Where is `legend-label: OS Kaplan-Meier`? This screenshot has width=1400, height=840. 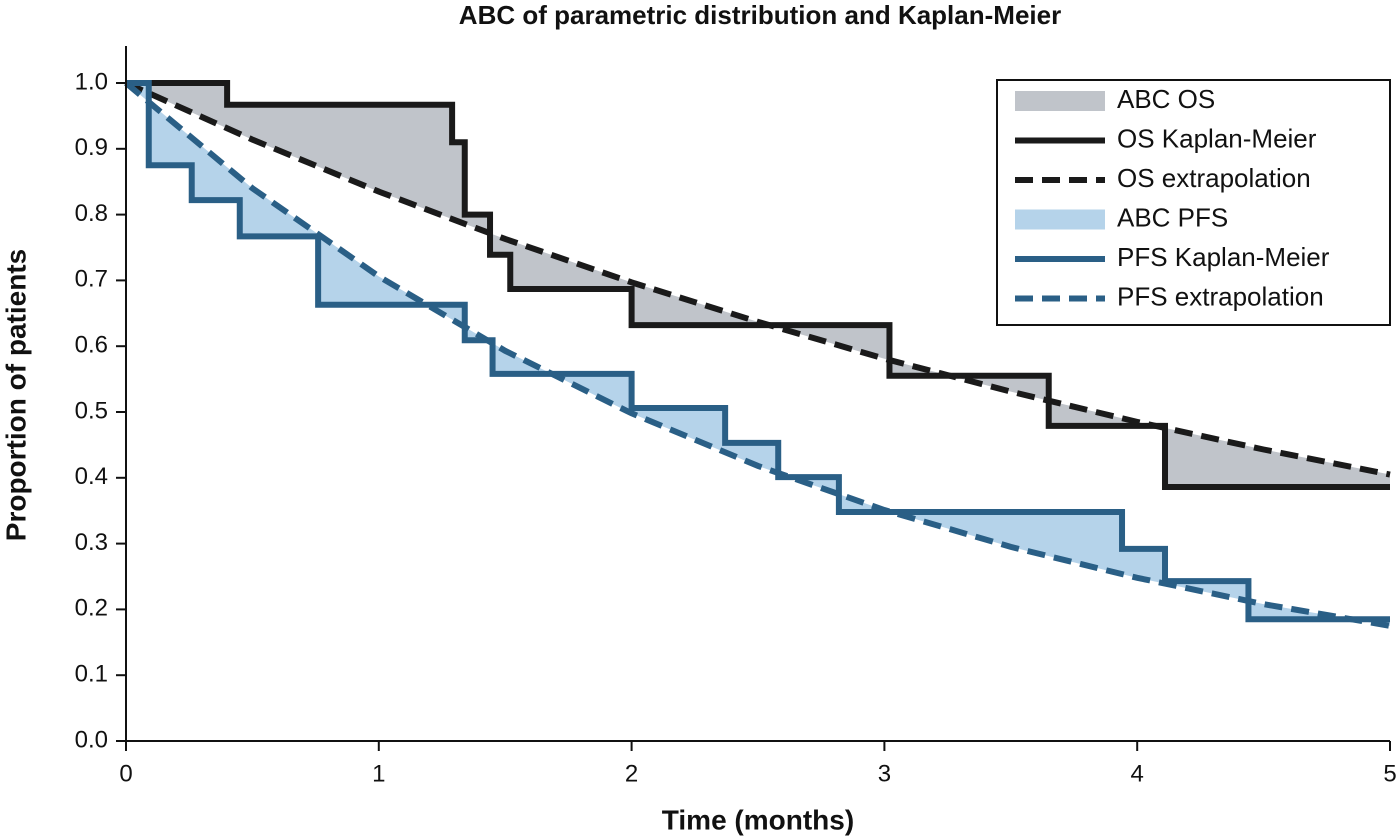
legend-label: OS Kaplan-Meier is located at coordinates (1217, 138).